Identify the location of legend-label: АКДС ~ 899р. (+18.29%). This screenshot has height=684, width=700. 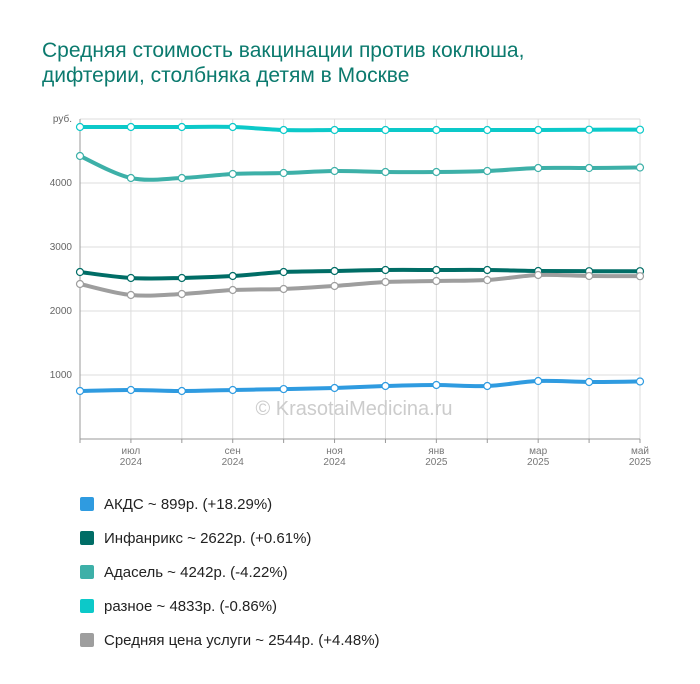
(188, 504).